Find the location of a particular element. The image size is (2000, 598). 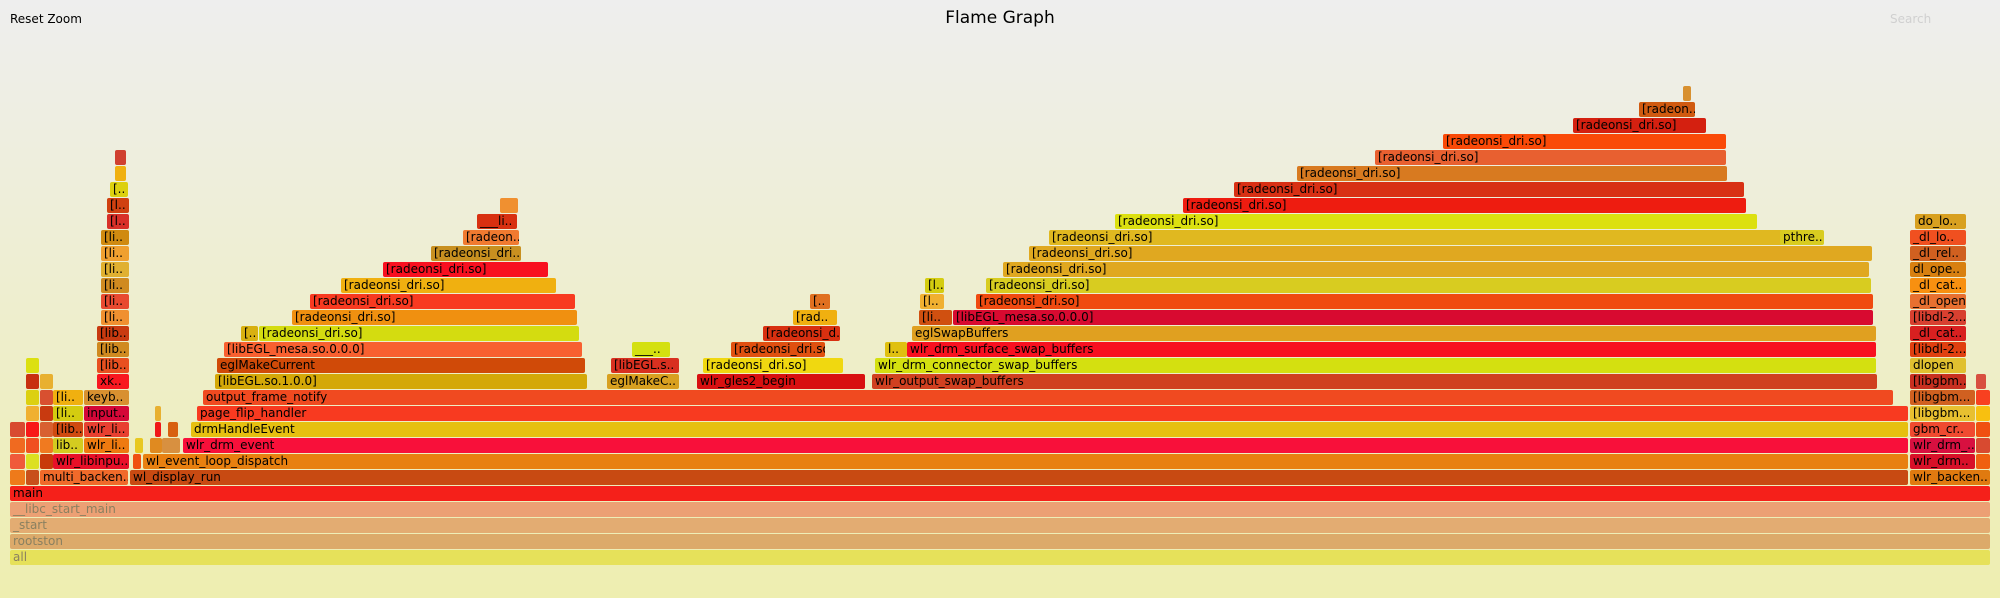

flame-frame: wlr_drm_connector_swap_buffers is located at coordinates (1375, 365).